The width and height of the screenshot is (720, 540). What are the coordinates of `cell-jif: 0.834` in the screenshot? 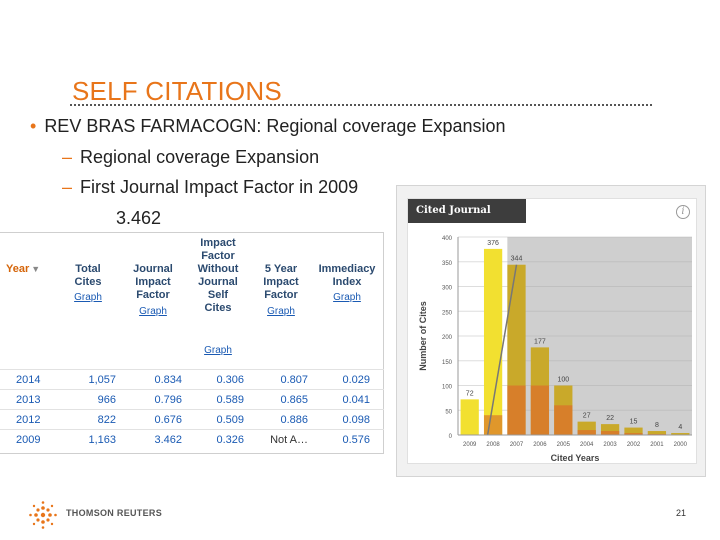 It's located at (168, 380).